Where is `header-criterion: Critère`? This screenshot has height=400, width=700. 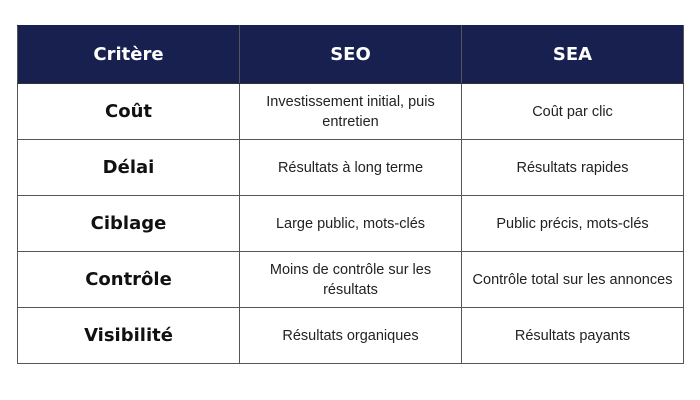 header-criterion: Critère is located at coordinates (128, 54).